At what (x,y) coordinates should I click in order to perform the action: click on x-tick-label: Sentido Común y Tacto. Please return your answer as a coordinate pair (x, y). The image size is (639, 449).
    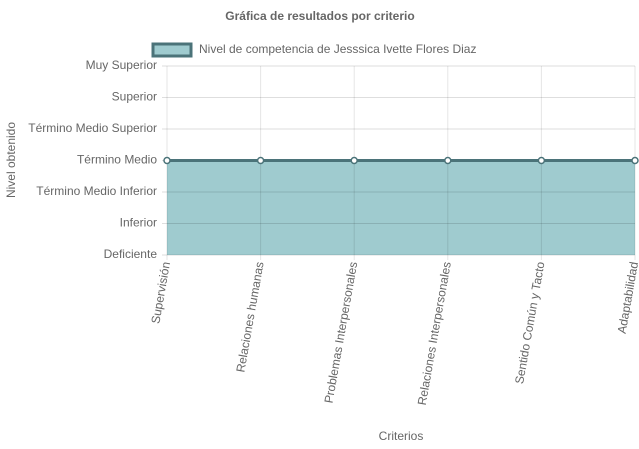
    Looking at the image, I should click on (529, 322).